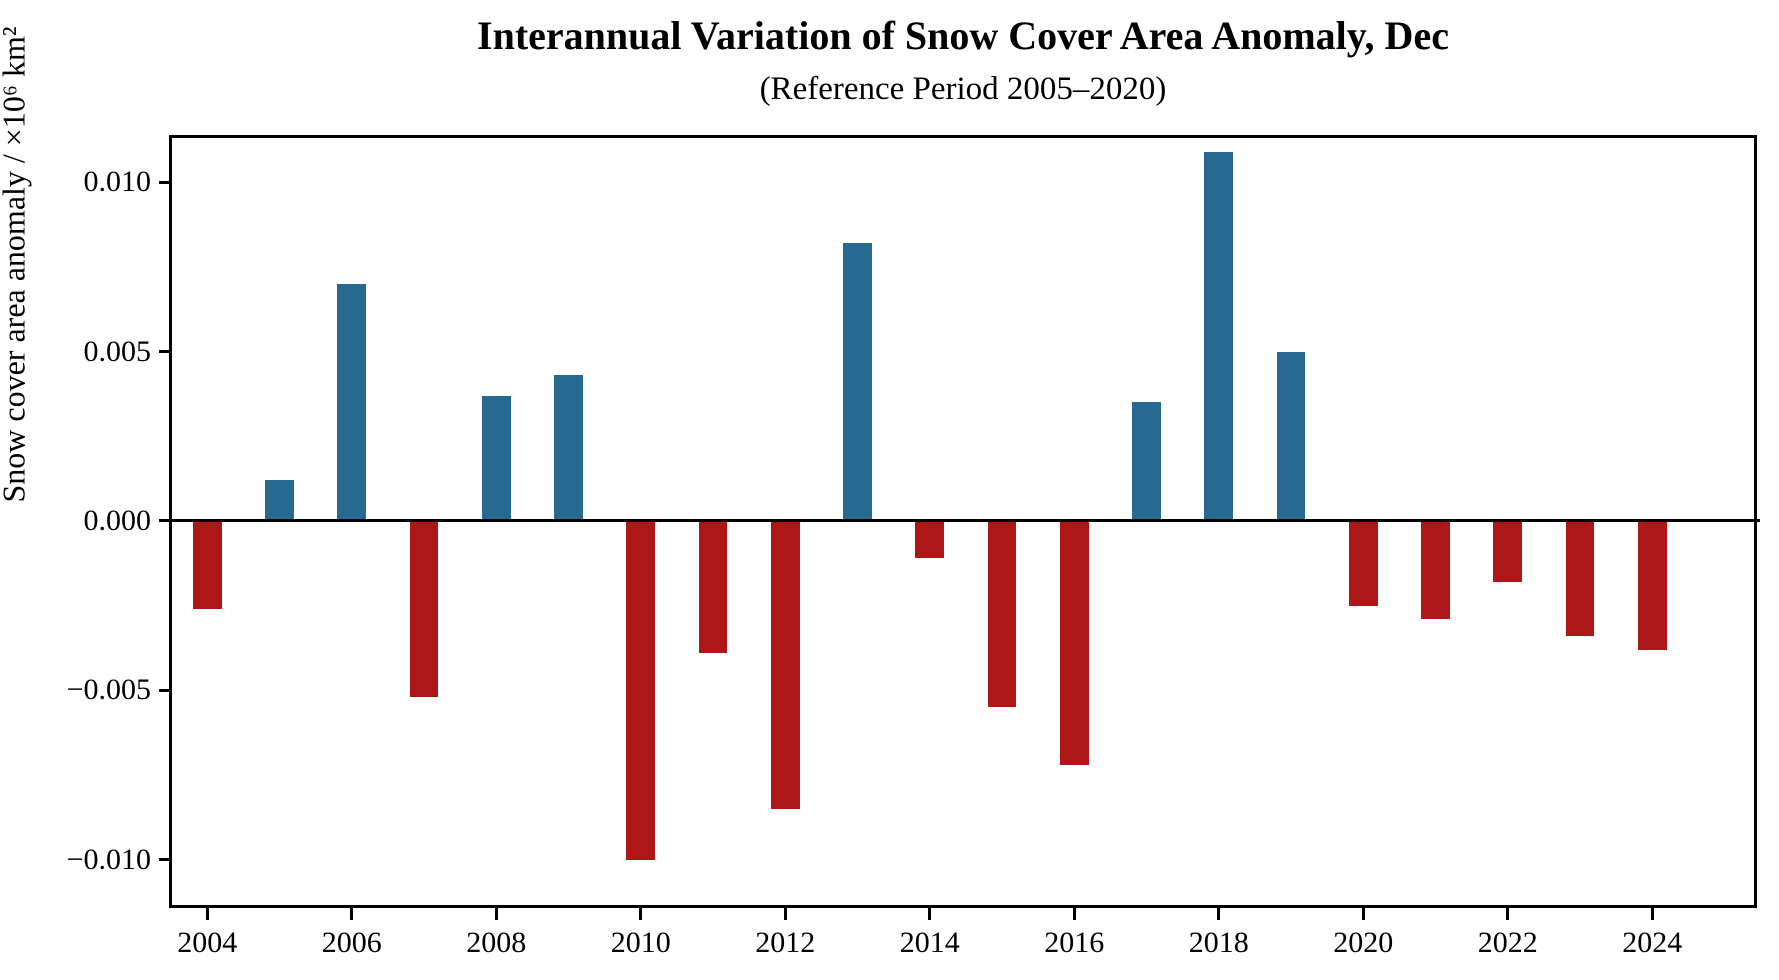  What do you see at coordinates (1652, 585) in the screenshot?
I see `bar-2024` at bounding box center [1652, 585].